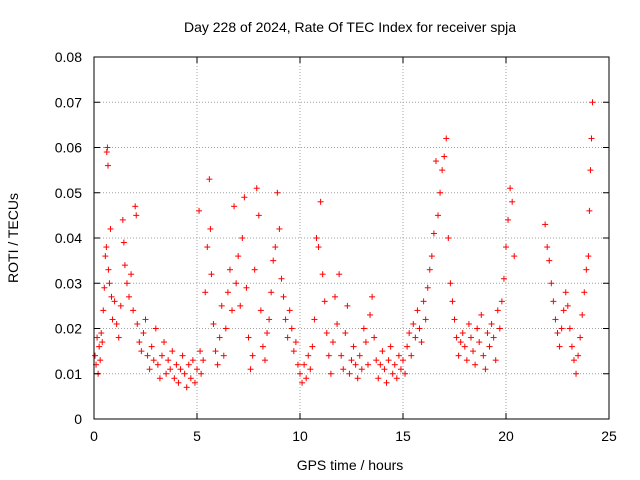  I want to click on y-tick-label: 0.01, so click(68, 374).